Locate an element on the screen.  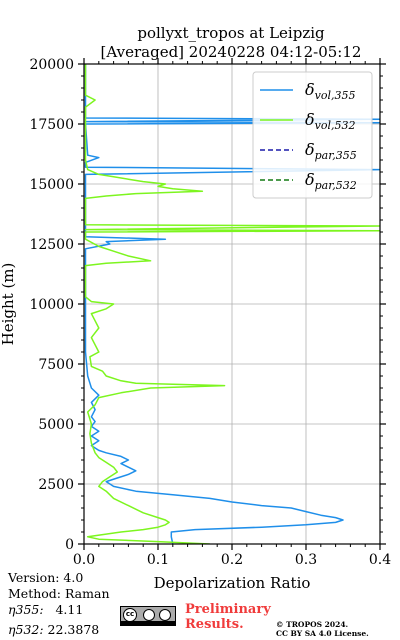
copyright-line1: © TROPOS 2024. is located at coordinates (312, 624).